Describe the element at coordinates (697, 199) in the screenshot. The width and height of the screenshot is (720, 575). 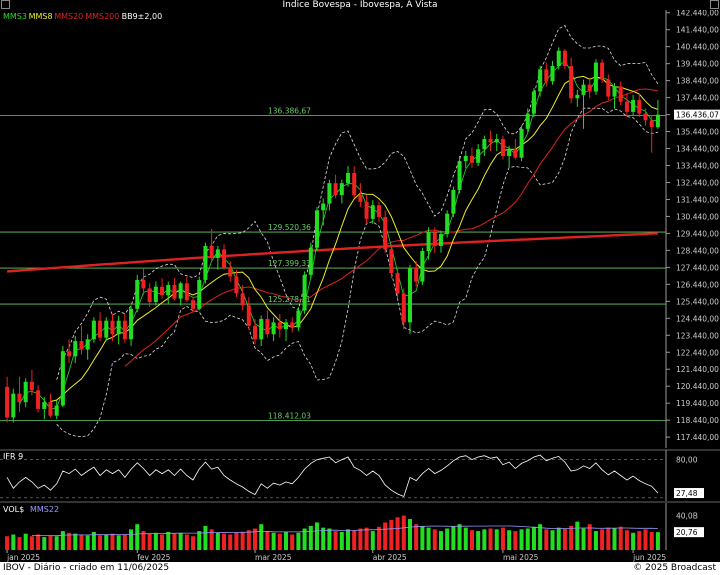
I see `price-tick-label: 131.440,00` at that location.